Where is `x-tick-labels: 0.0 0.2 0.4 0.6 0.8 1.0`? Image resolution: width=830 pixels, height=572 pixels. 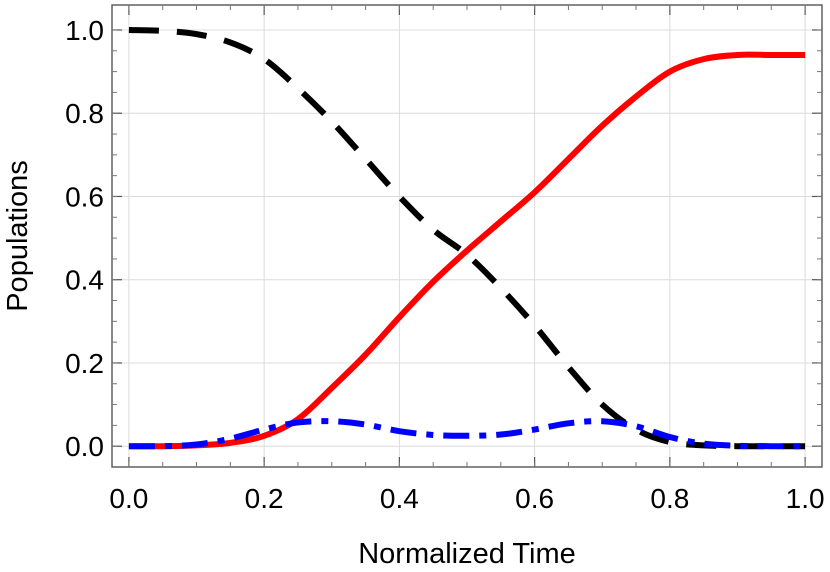
x-tick-labels: 0.0 0.2 0.4 0.6 0.8 1.0 is located at coordinates (466, 498).